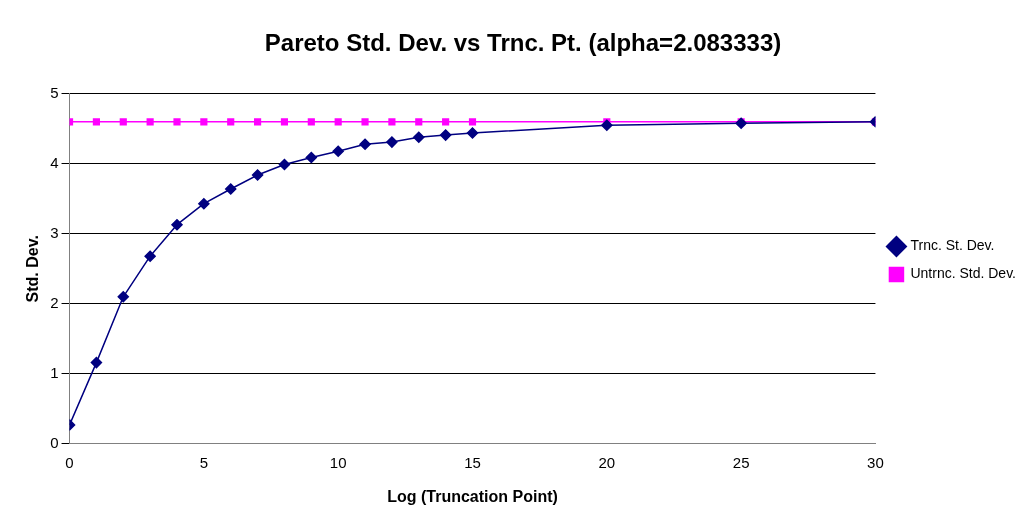 The height and width of the screenshot is (531, 1036). Describe the element at coordinates (963, 273) in the screenshot. I see `legend-label: Untrnc. Std. Dev.` at that location.